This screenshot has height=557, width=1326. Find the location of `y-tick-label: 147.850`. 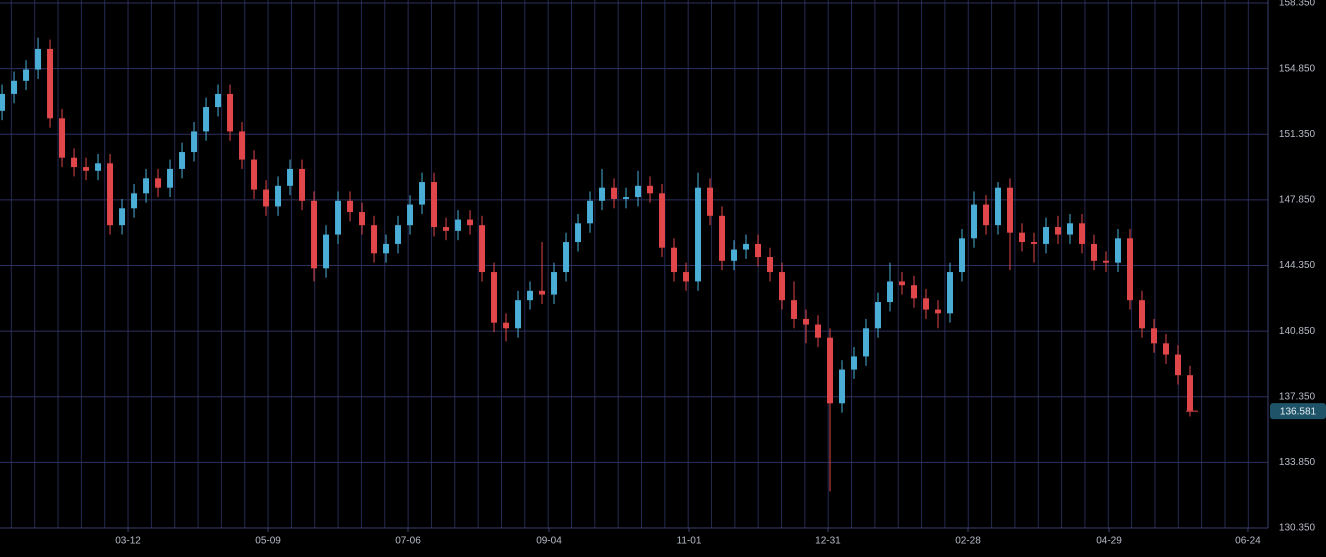

y-tick-label: 147.850 is located at coordinates (1297, 200).